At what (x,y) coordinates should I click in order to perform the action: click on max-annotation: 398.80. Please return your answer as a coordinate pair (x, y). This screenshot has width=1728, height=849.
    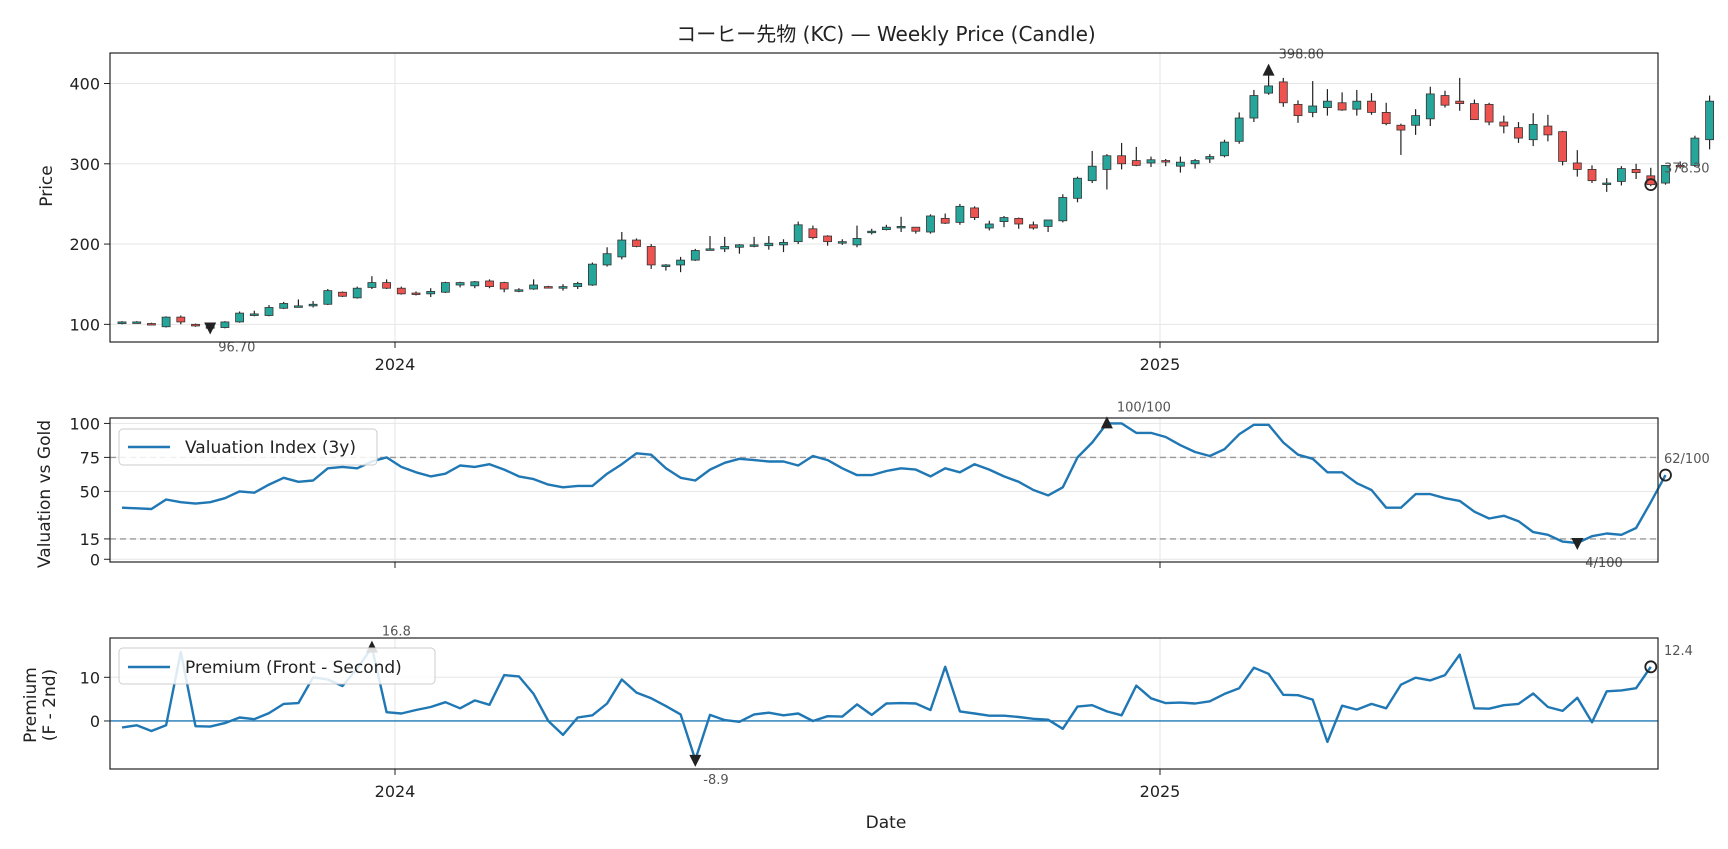
    Looking at the image, I should click on (1302, 55).